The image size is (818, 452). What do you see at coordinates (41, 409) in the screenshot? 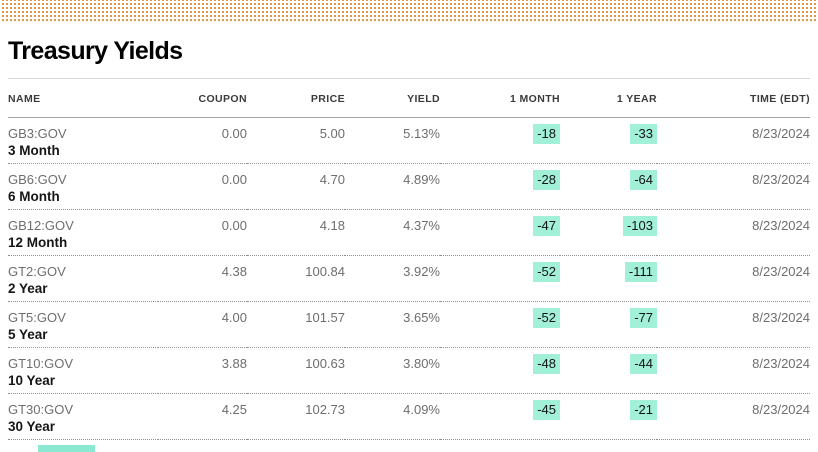
I see `security-ticker-link: GT30:GOV` at bounding box center [41, 409].